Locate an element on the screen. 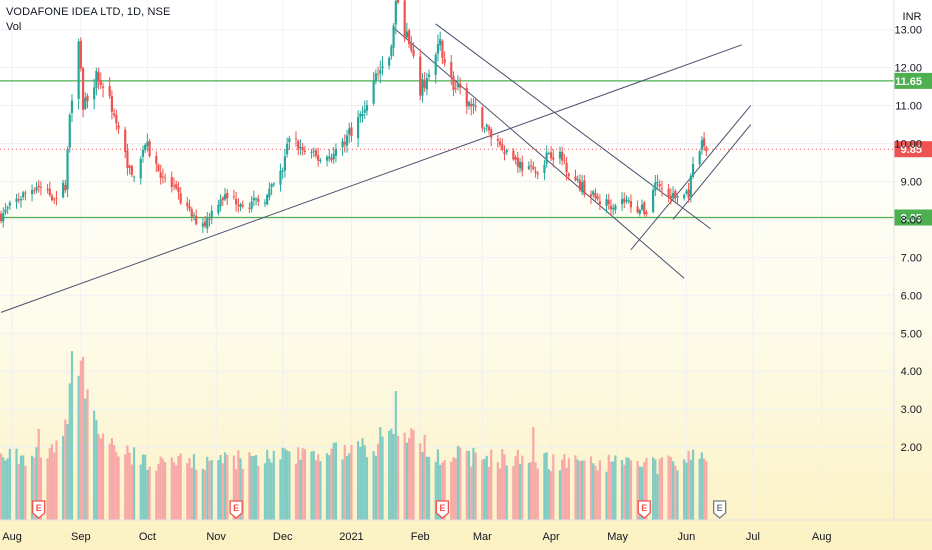 This screenshot has width=932, height=550. time-tick-label: Nov is located at coordinates (216, 537).